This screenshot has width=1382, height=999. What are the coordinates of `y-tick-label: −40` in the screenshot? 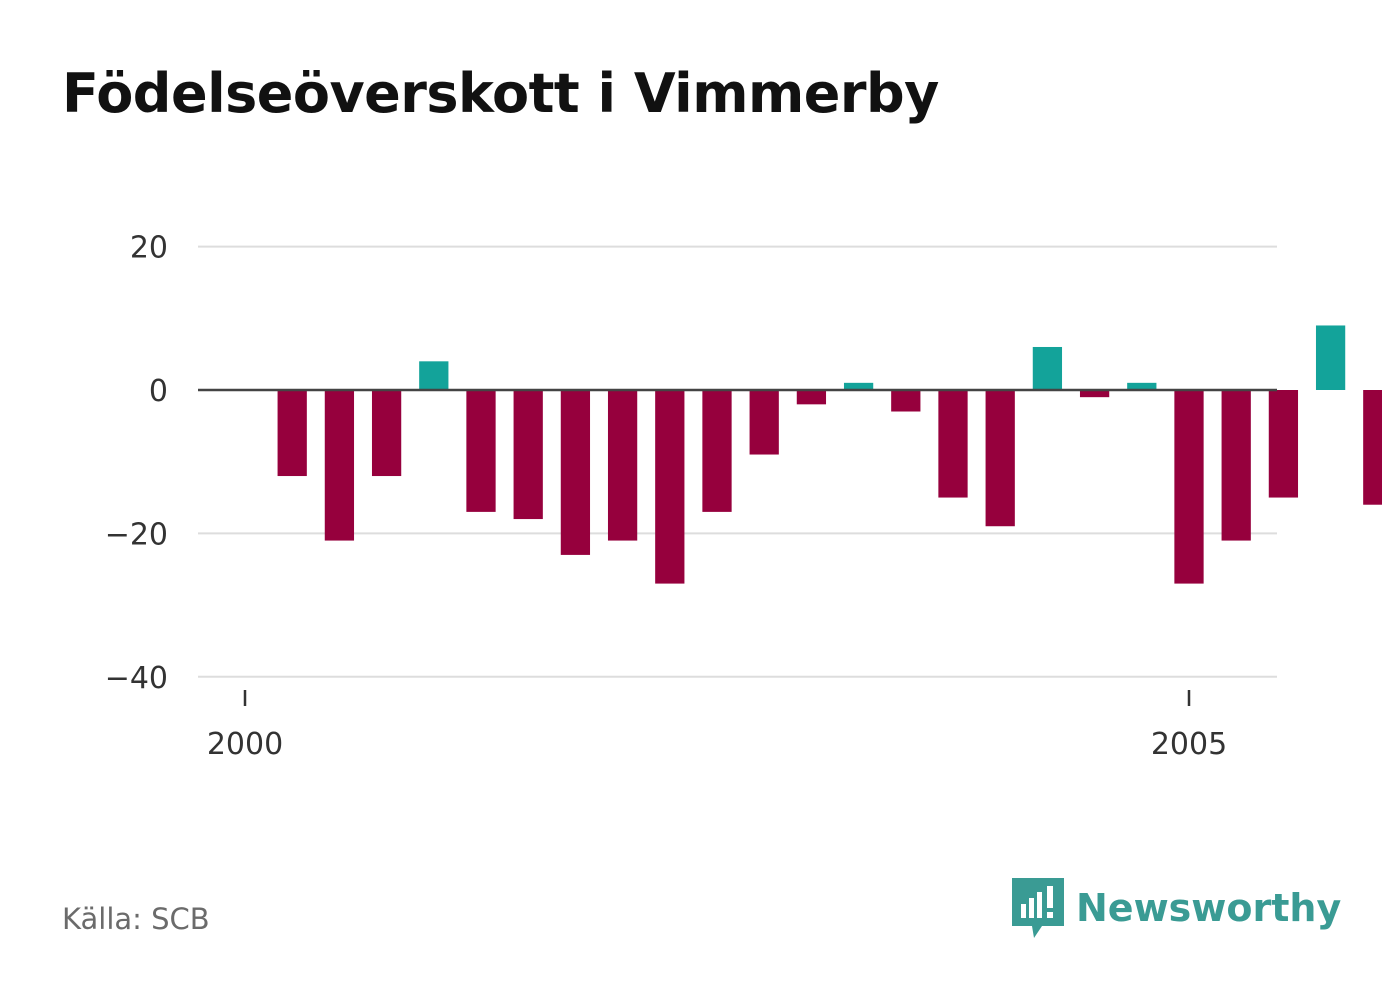 It's located at (136, 678).